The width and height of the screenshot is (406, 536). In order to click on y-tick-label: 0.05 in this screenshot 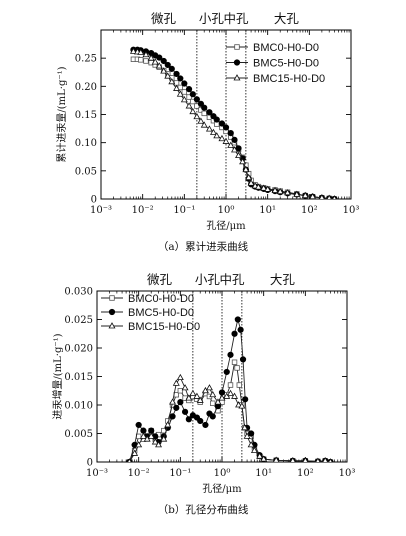, I will do `click(86, 171)`.